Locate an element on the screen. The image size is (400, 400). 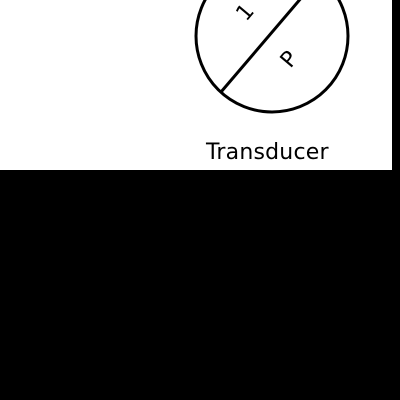
right-edge-strip is located at coordinates (396, 85).